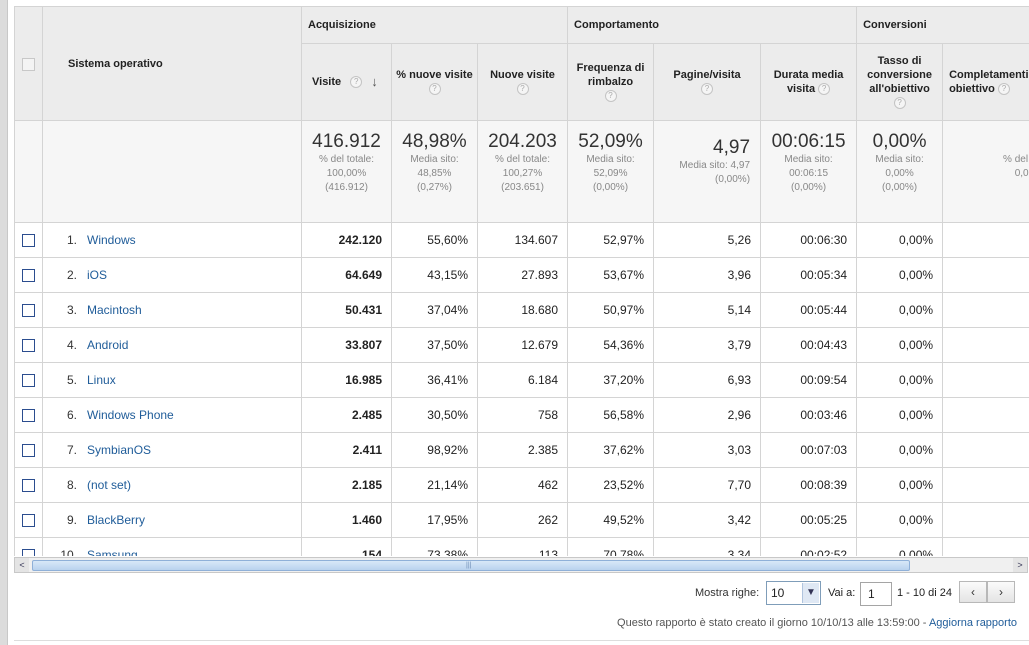 The width and height of the screenshot is (1029, 645). What do you see at coordinates (28, 64) in the screenshot?
I see `select-all-checkbox` at bounding box center [28, 64].